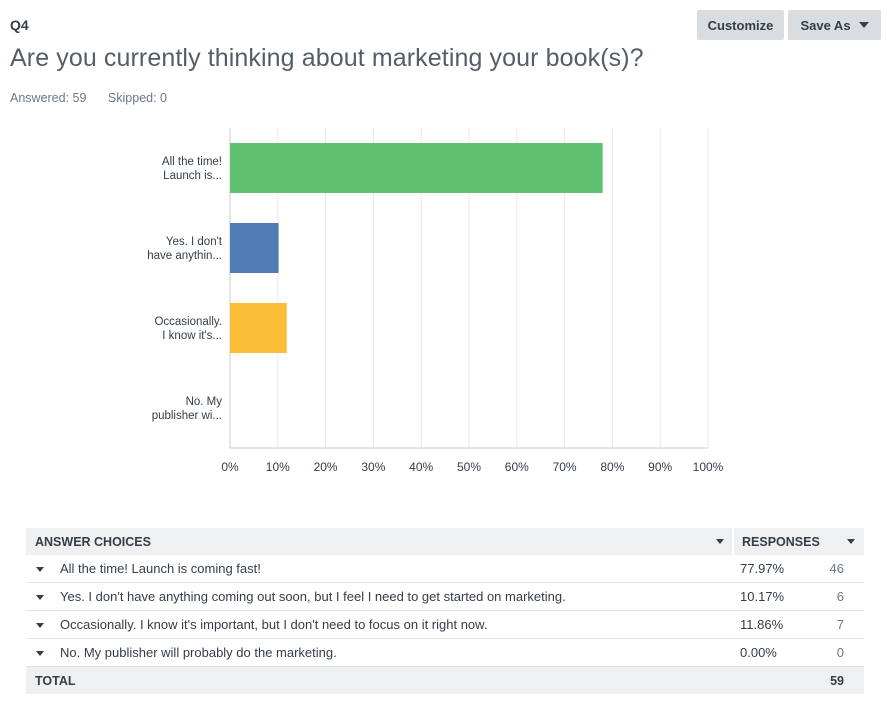 This screenshot has width=887, height=721. I want to click on customize-button: Customize, so click(740, 25).